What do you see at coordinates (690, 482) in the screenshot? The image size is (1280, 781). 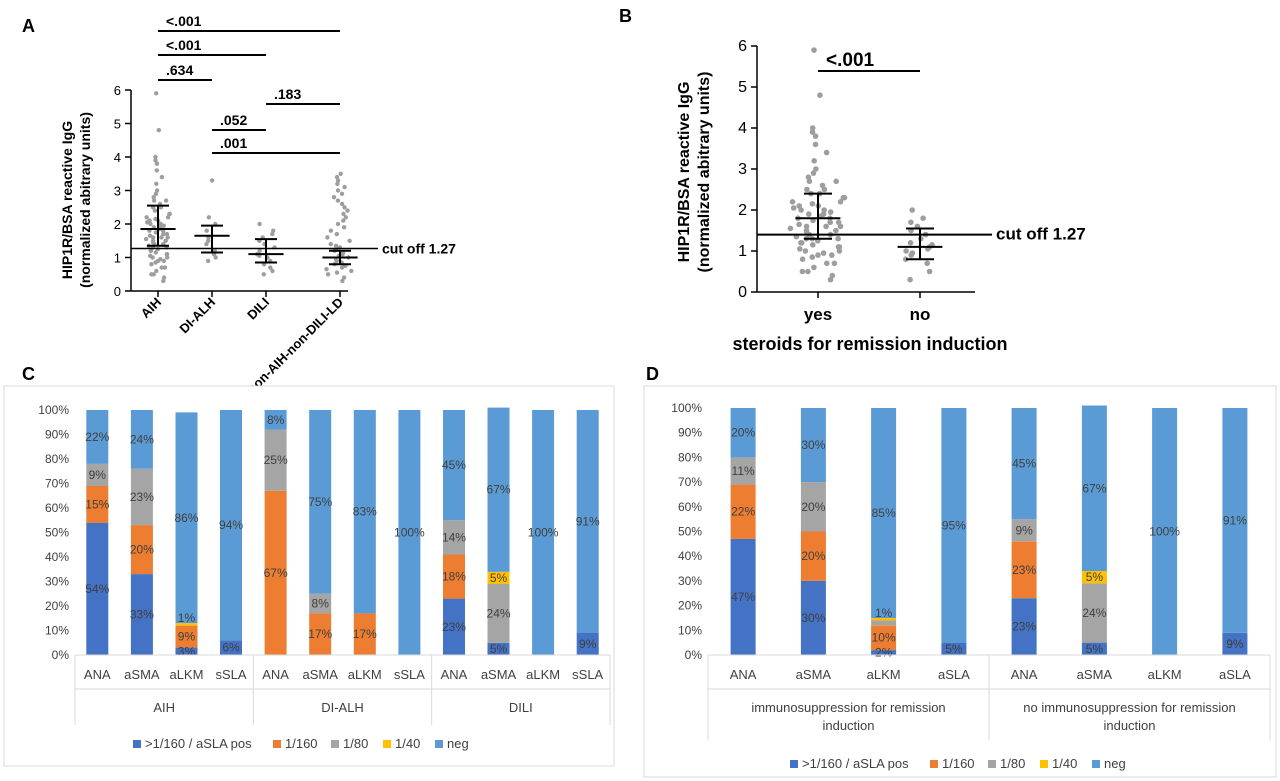 I see `d-ytick-label: 70%` at bounding box center [690, 482].